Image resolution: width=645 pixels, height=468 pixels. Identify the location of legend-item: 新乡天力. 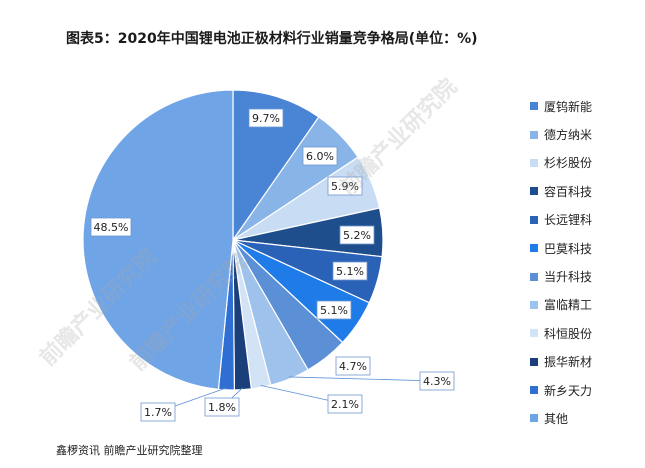
(561, 390).